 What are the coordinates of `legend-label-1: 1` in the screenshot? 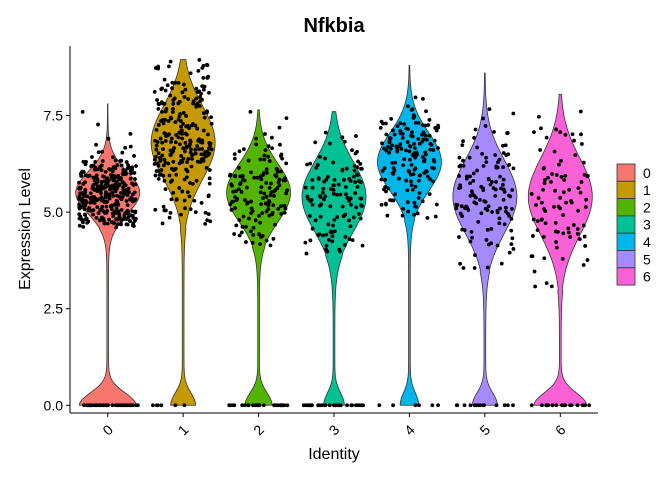 It's located at (647, 190).